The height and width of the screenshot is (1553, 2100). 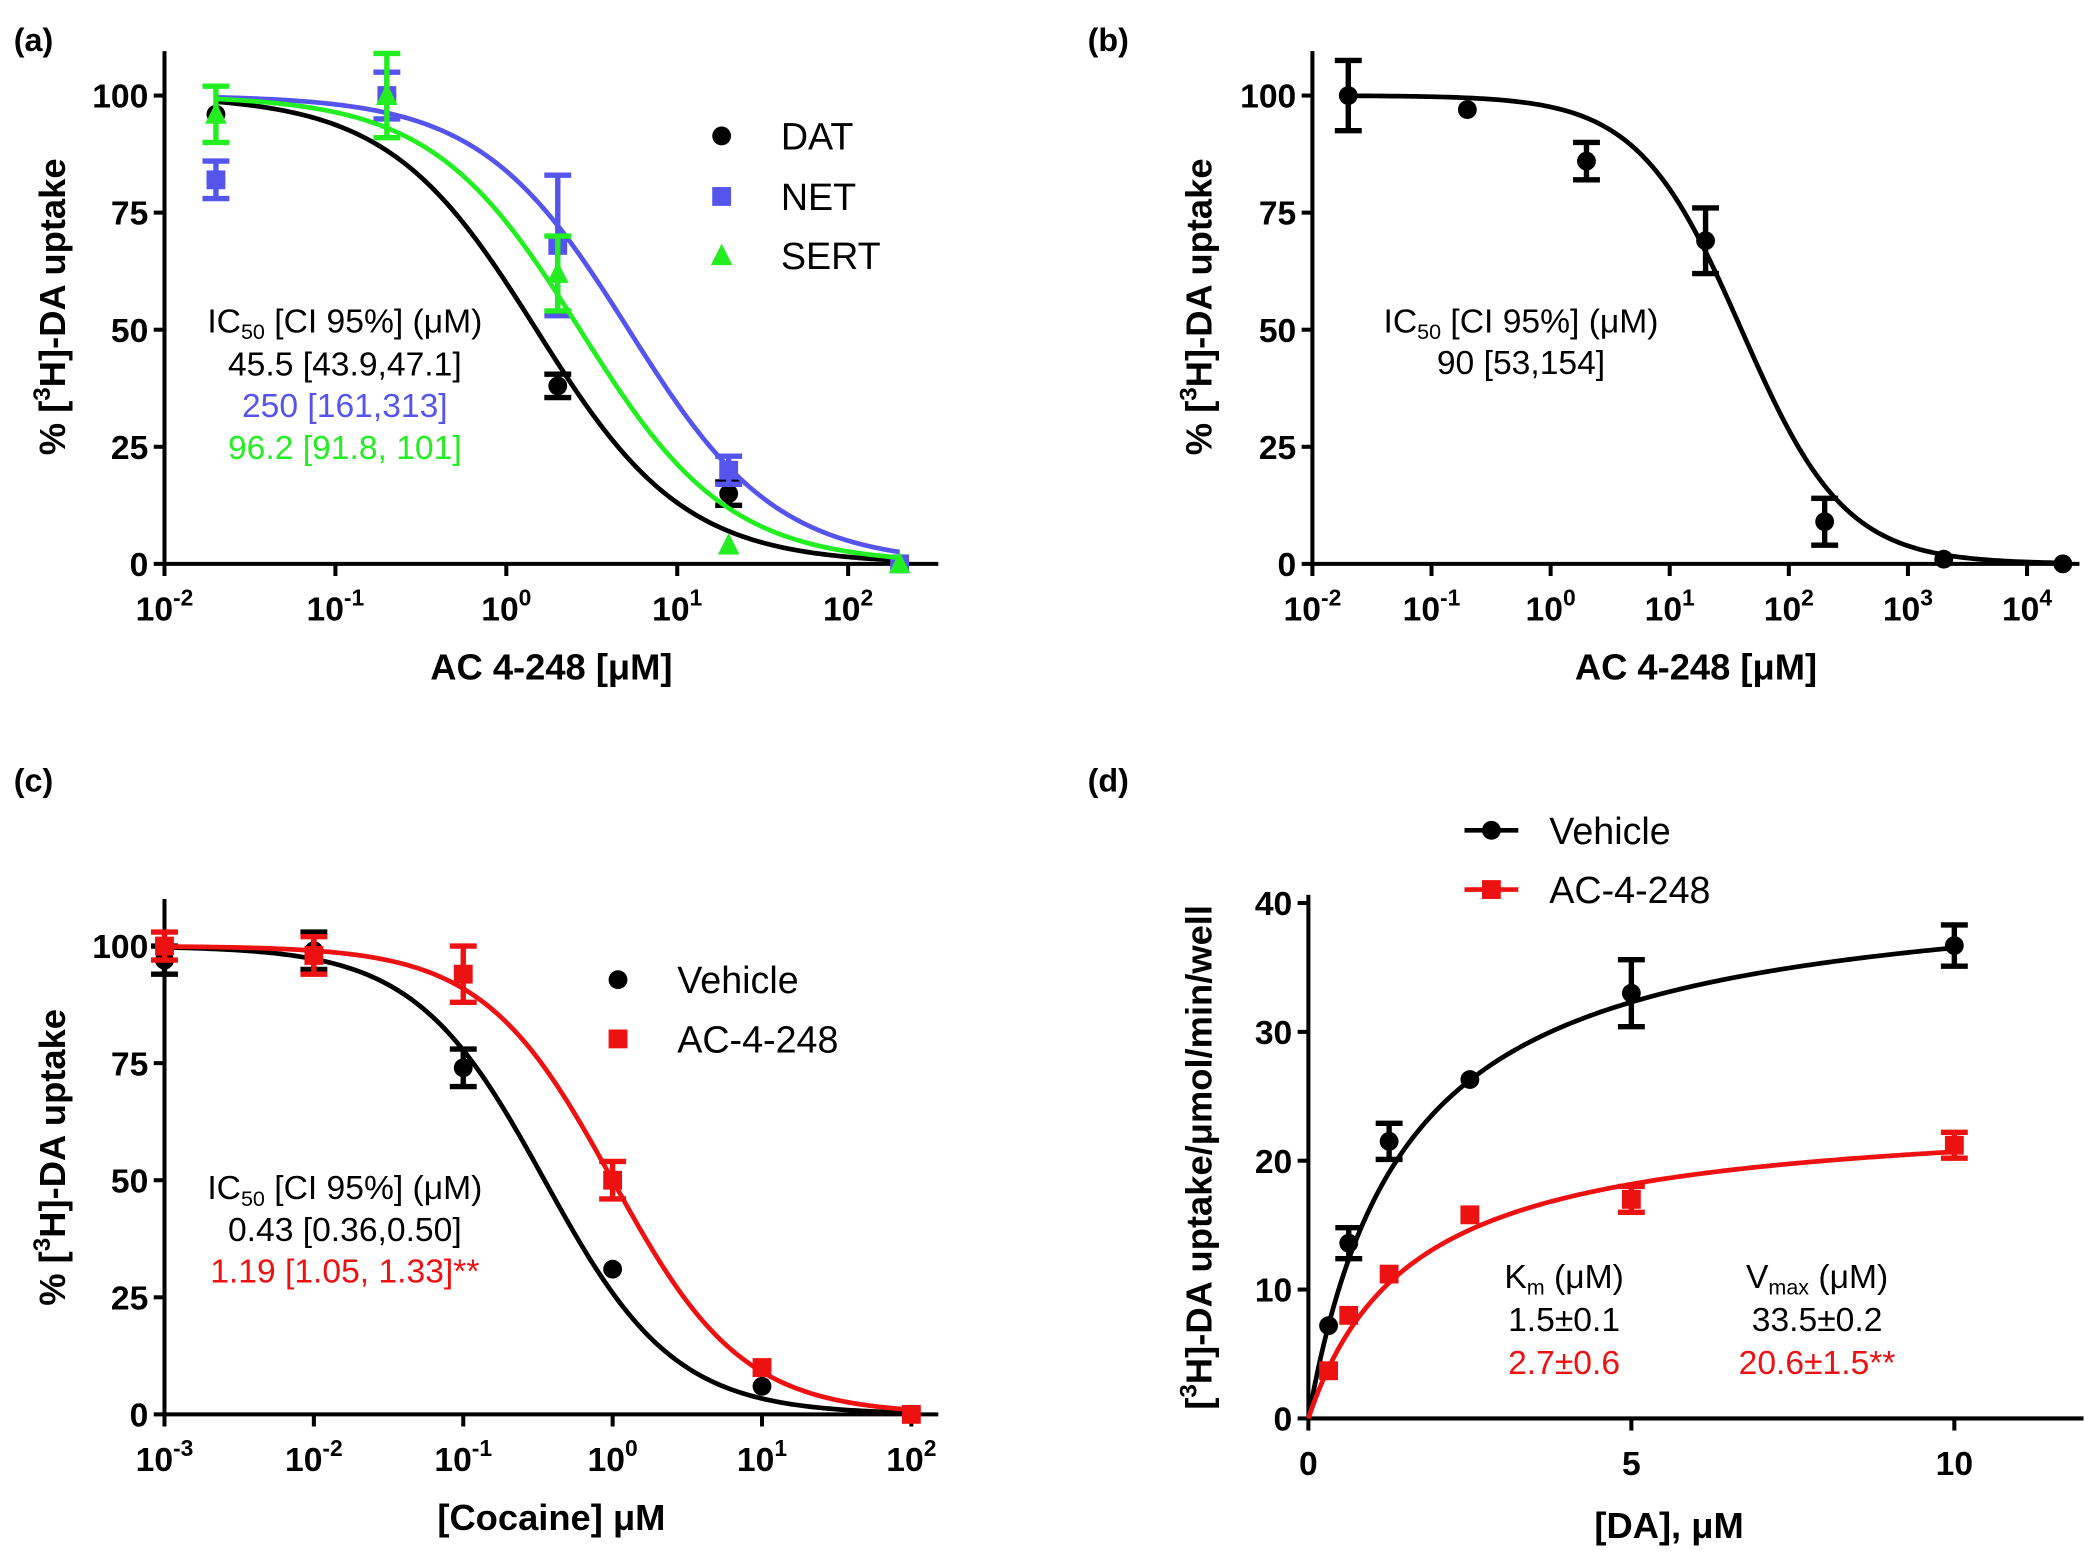 I want to click on tick-exponent: 1, so click(x=1688, y=598).